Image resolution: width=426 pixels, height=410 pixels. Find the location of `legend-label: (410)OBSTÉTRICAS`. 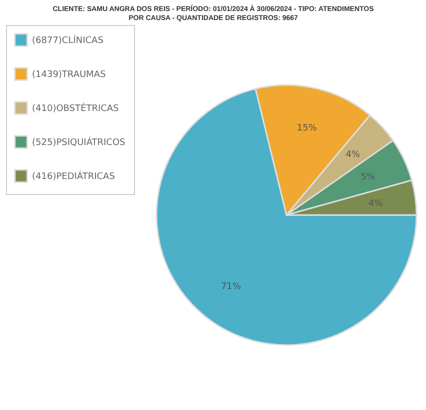

legend-label: (410)OBSTÉTRICAS is located at coordinates (76, 108).